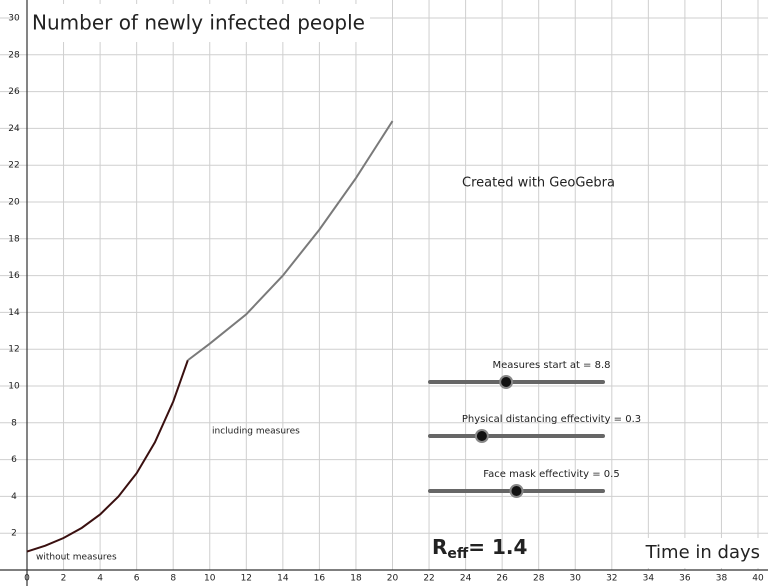  What do you see at coordinates (198, 23) in the screenshot?
I see `chart-title: Number of newly infected people` at bounding box center [198, 23].